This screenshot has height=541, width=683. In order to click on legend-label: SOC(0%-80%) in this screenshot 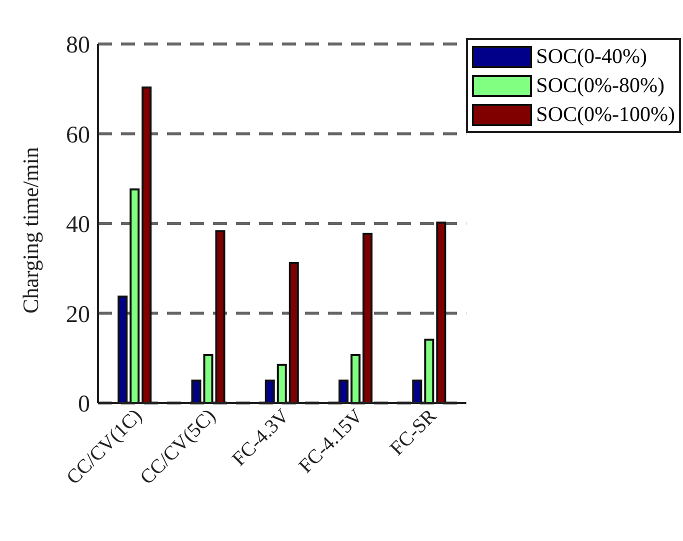, I will do `click(600, 85)`.